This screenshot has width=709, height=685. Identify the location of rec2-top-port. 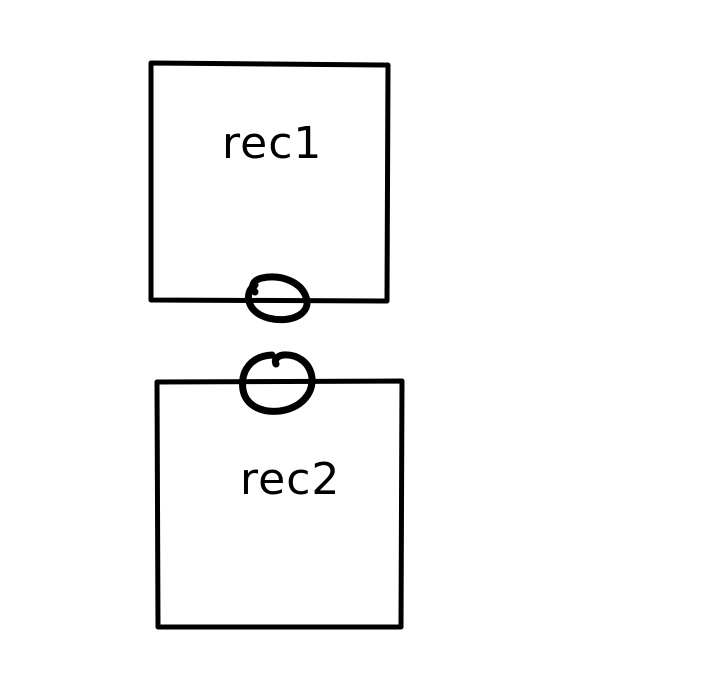
(277, 383).